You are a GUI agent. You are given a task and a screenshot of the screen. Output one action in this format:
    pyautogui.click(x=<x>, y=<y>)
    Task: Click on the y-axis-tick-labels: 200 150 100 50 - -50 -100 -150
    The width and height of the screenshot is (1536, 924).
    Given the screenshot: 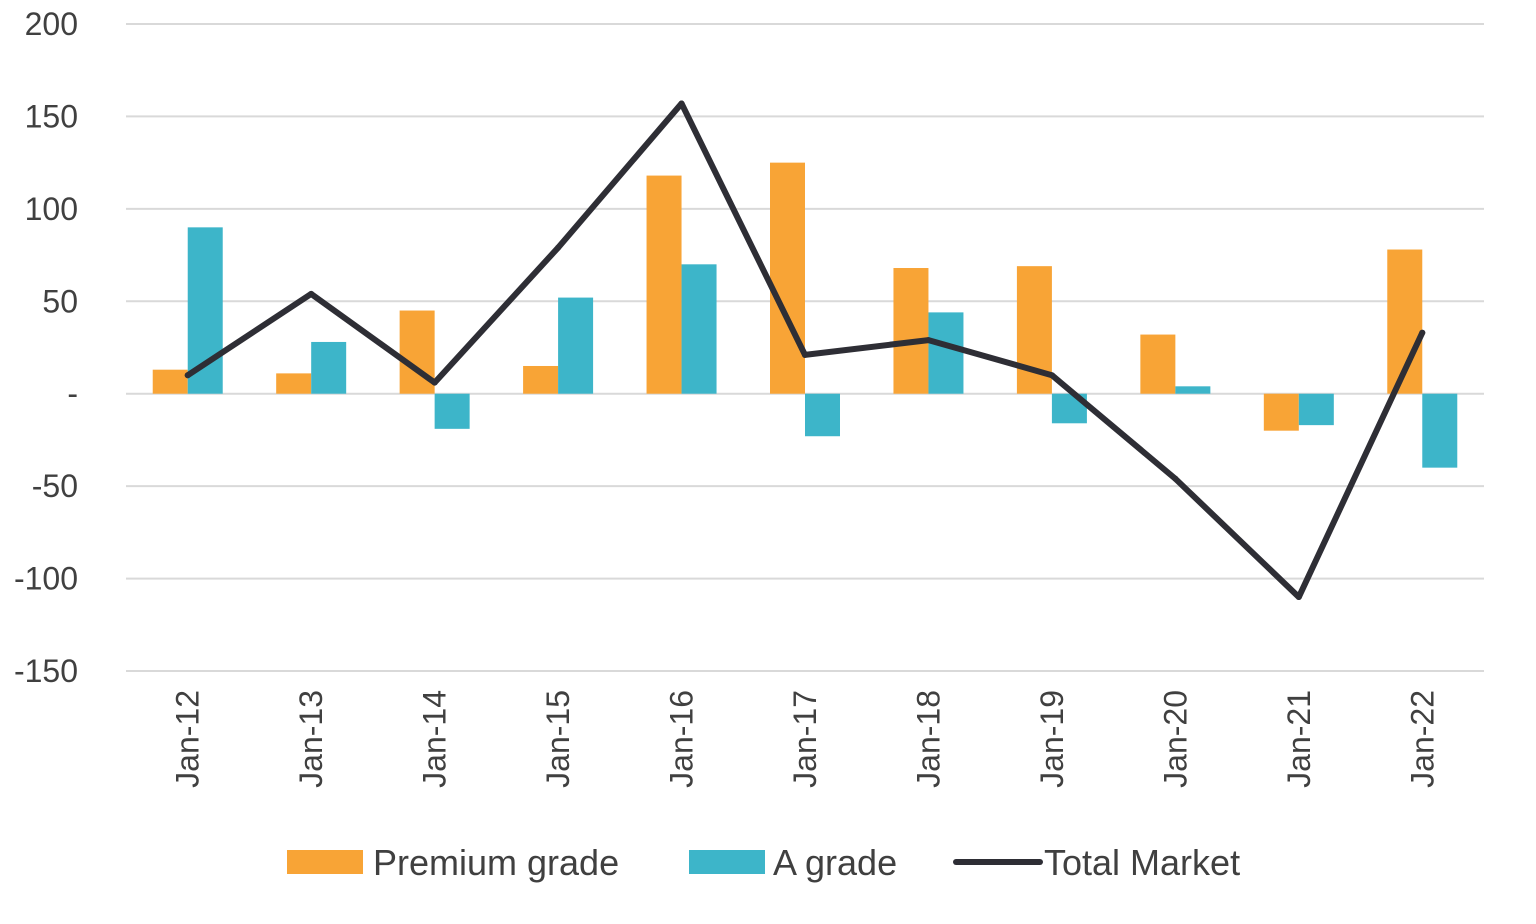 What is the action you would take?
    pyautogui.click(x=46, y=347)
    